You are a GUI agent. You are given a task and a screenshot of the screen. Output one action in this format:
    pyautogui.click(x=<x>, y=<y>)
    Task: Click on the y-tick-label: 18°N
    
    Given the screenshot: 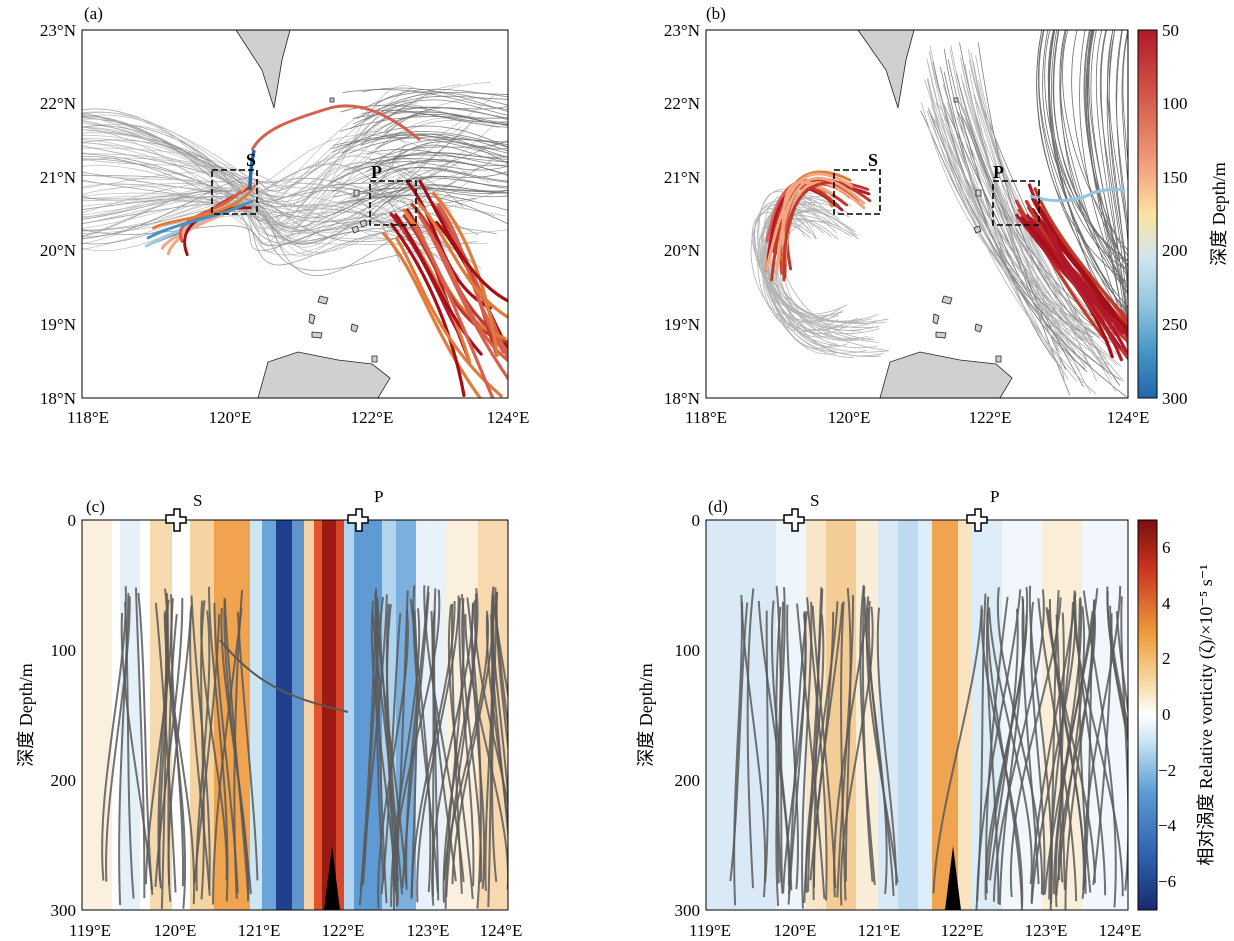 What is the action you would take?
    pyautogui.click(x=682, y=398)
    